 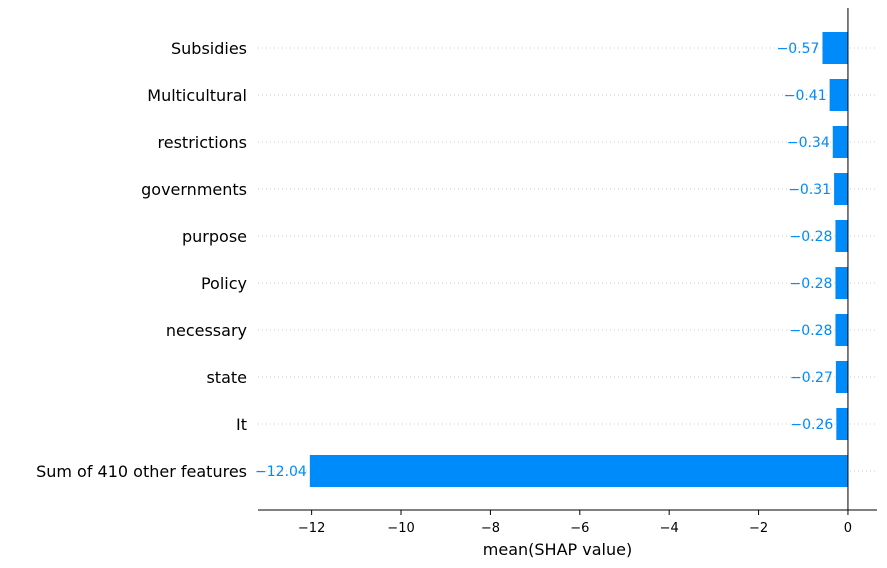 I want to click on value-label: −0.41, so click(x=805, y=96).